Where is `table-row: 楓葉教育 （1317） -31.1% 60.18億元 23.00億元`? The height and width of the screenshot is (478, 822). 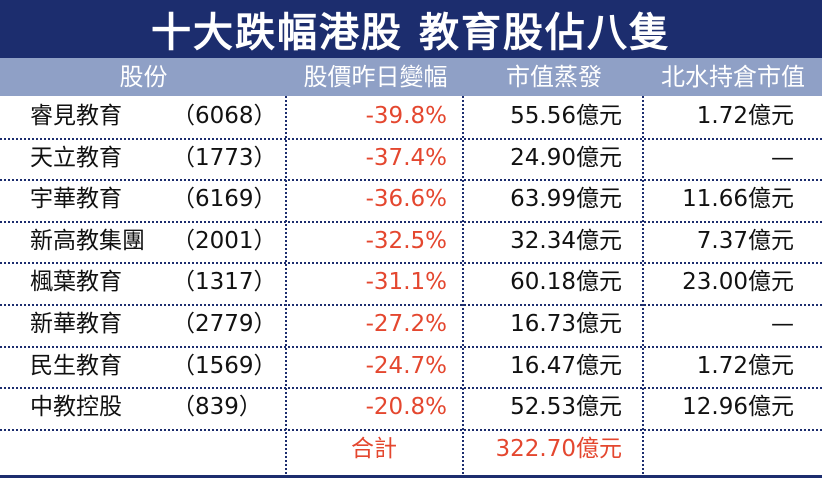
table-row: 楓葉教育 （1317） -31.1% 60.18億元 23.00億元 is located at coordinates (411, 283).